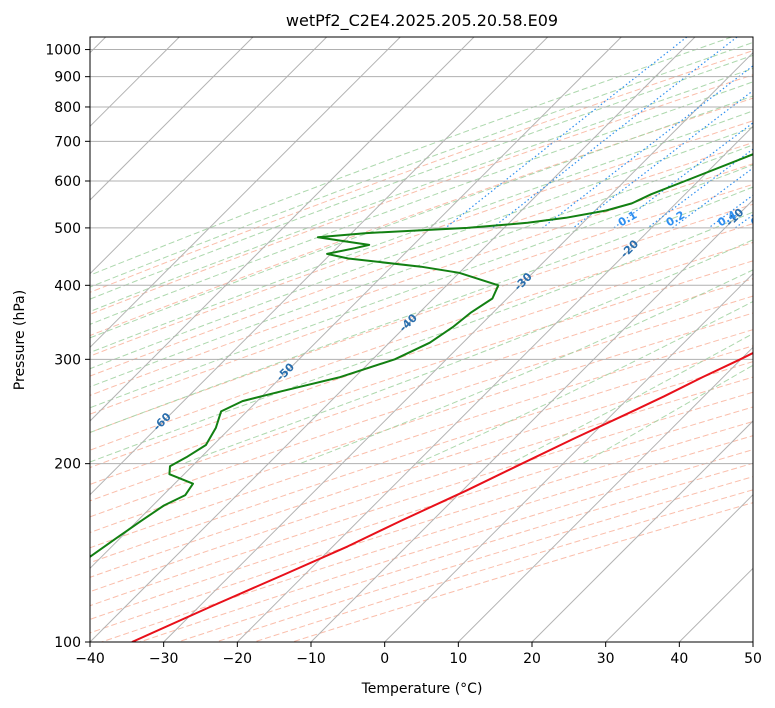  I want to click on x-tick-label: −30, so click(164, 659).